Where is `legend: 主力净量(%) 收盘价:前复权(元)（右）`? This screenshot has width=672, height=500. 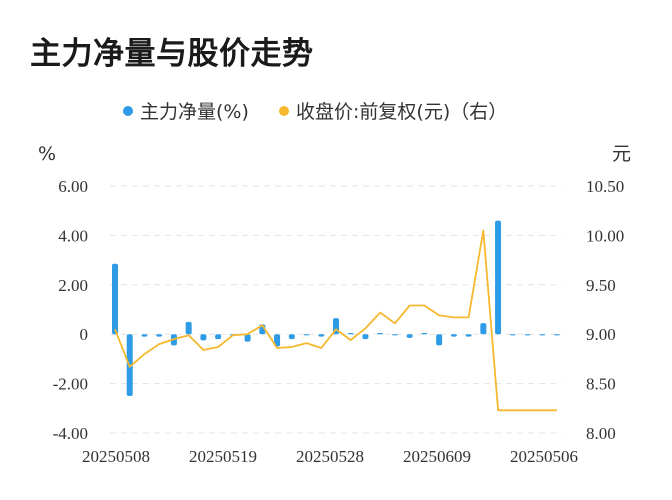
legend: 主力净量(%) 收盘价:前复权(元)（右） is located at coordinates (315, 112).